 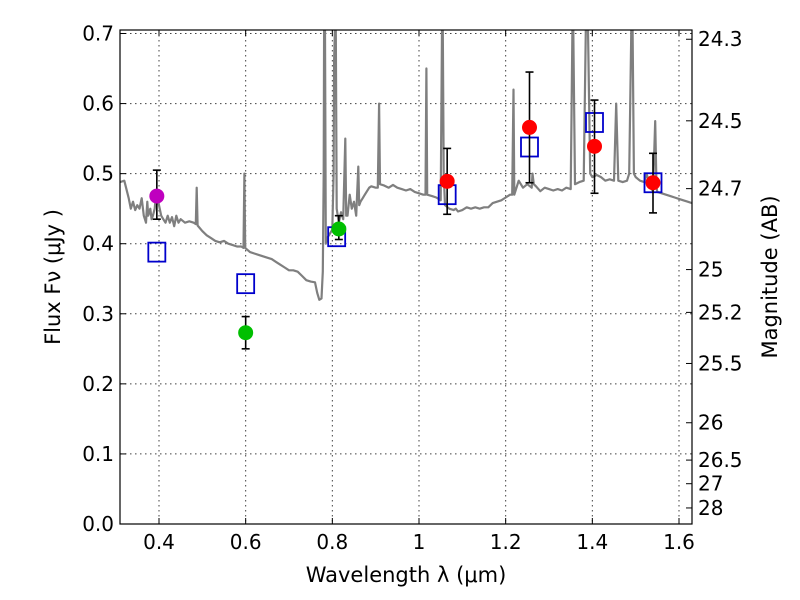 What do you see at coordinates (98, 384) in the screenshot?
I see `y-tick-label: 0.2` at bounding box center [98, 384].